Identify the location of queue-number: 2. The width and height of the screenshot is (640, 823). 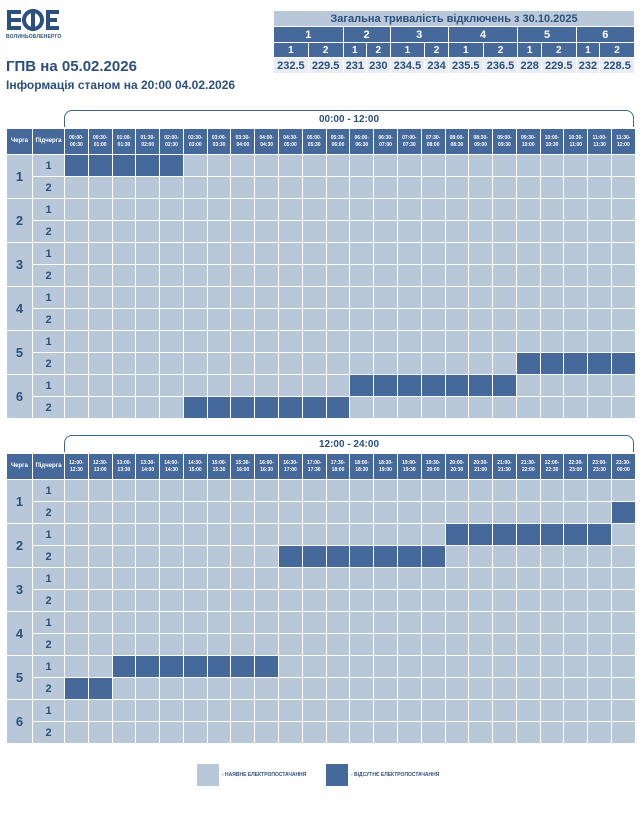
(19, 545).